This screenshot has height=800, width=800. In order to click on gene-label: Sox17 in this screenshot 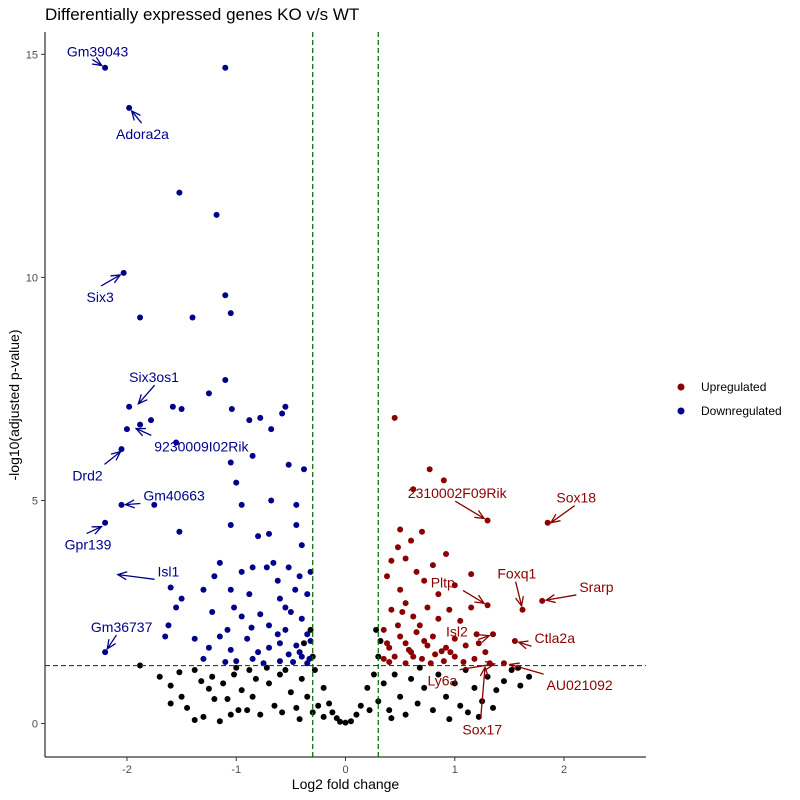, I will do `click(482, 730)`.